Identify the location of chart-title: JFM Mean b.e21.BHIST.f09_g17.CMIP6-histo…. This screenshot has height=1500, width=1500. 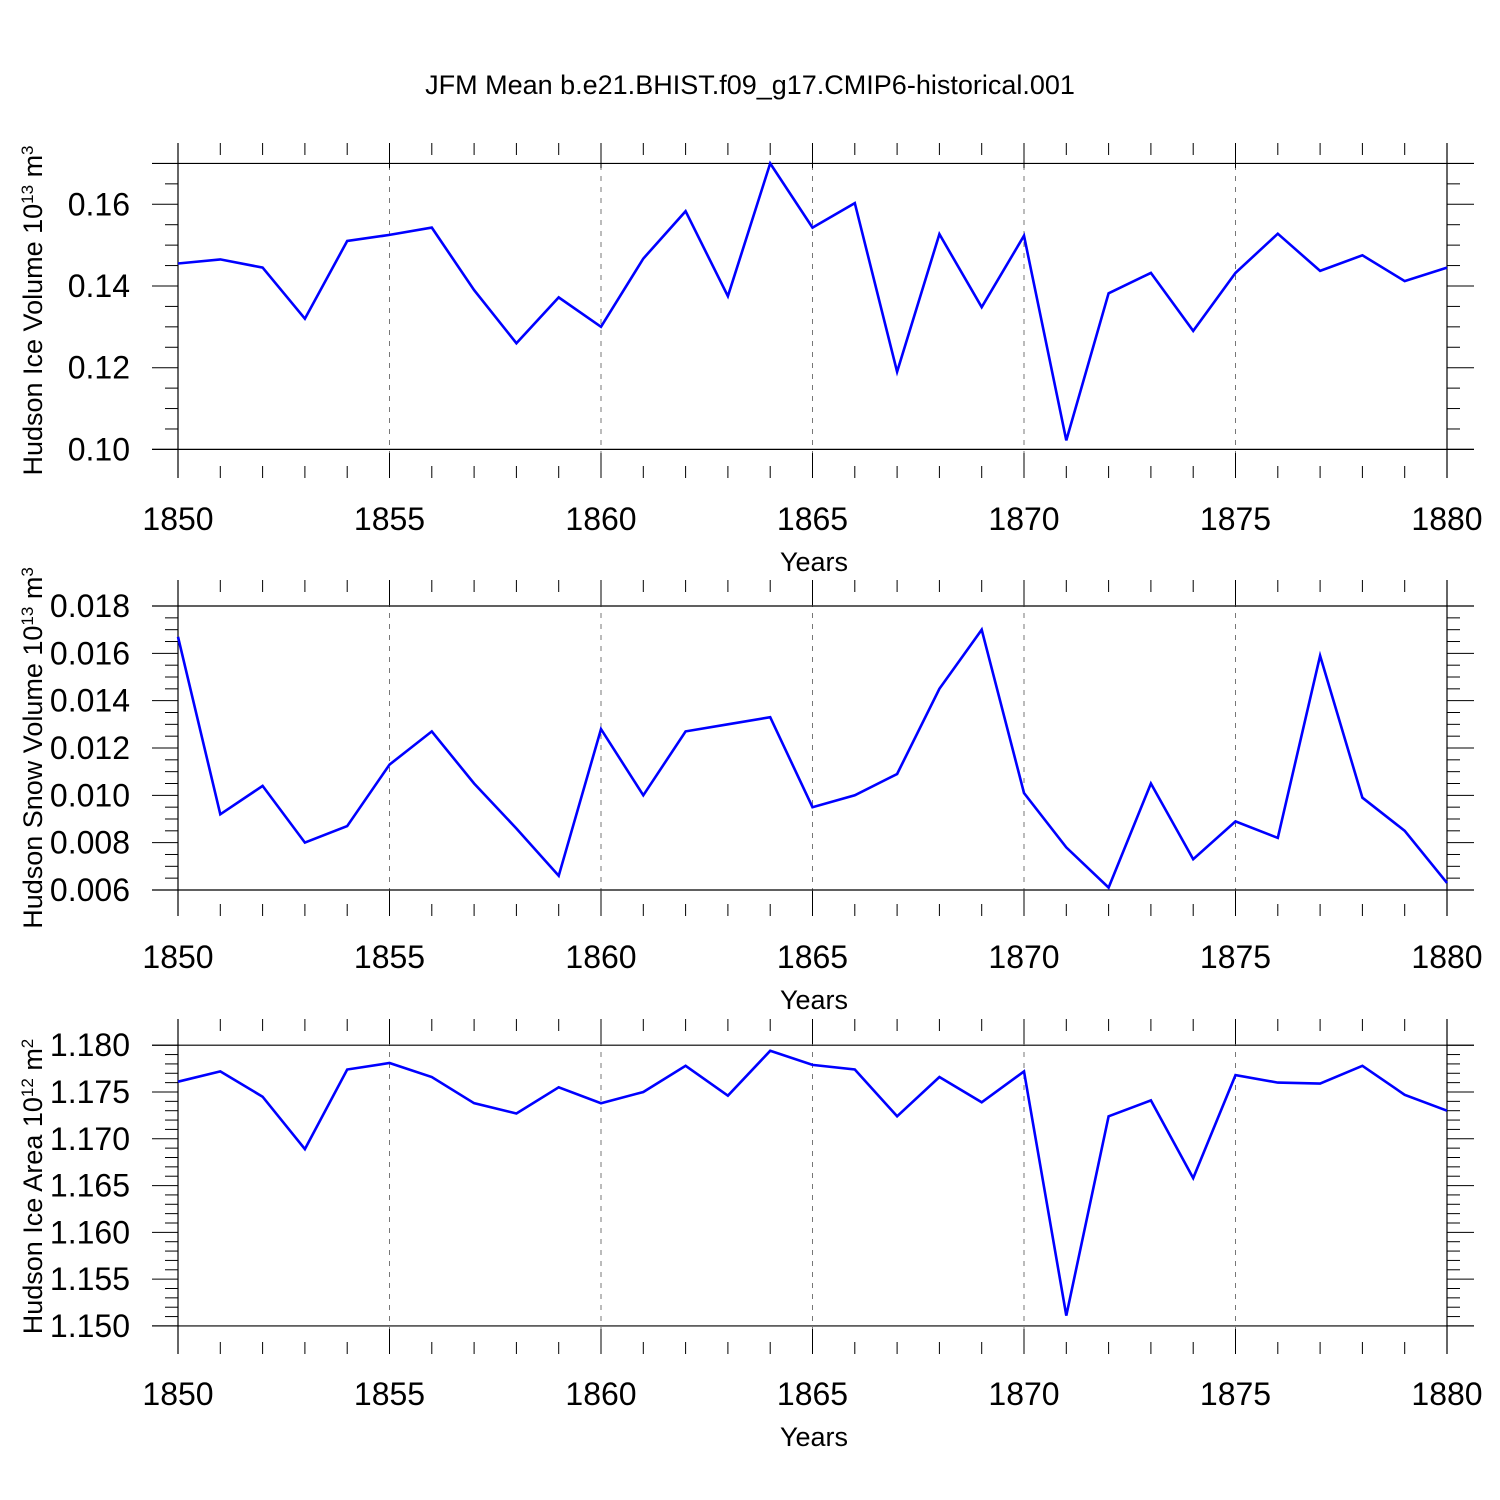
(750, 85).